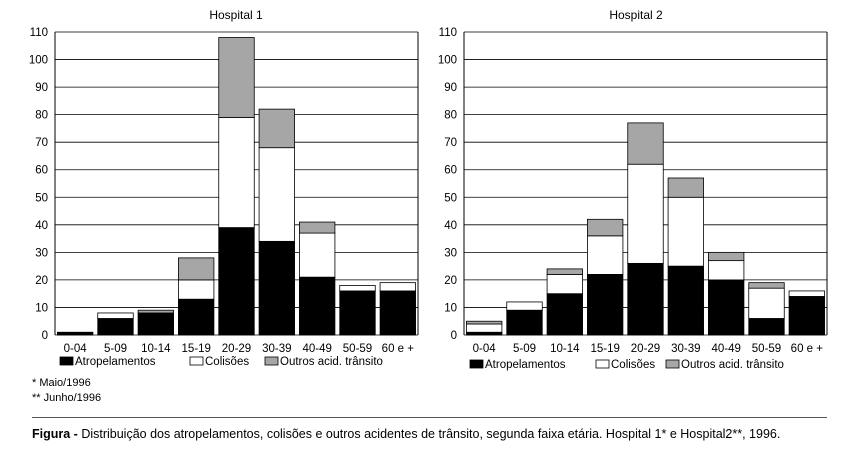 The image size is (851, 453). Describe the element at coordinates (604, 349) in the screenshot. I see `chart-2-x-tick-label: 15-19` at that location.